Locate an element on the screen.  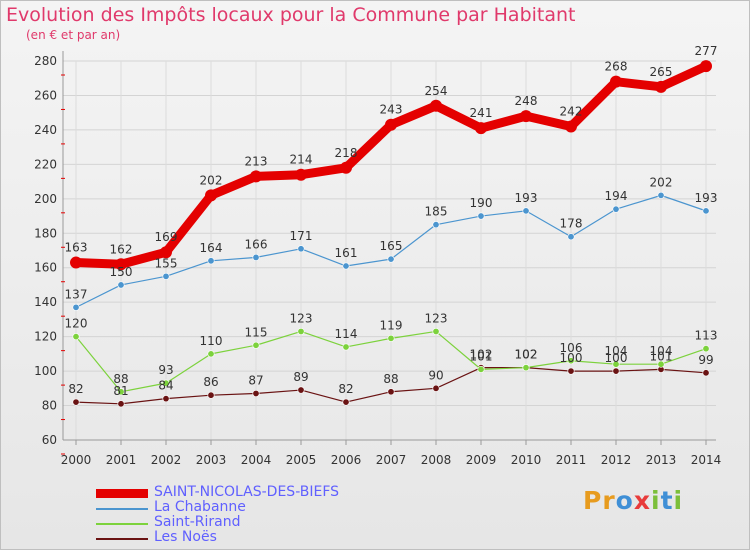
data-label: 171 is located at coordinates (301, 236).